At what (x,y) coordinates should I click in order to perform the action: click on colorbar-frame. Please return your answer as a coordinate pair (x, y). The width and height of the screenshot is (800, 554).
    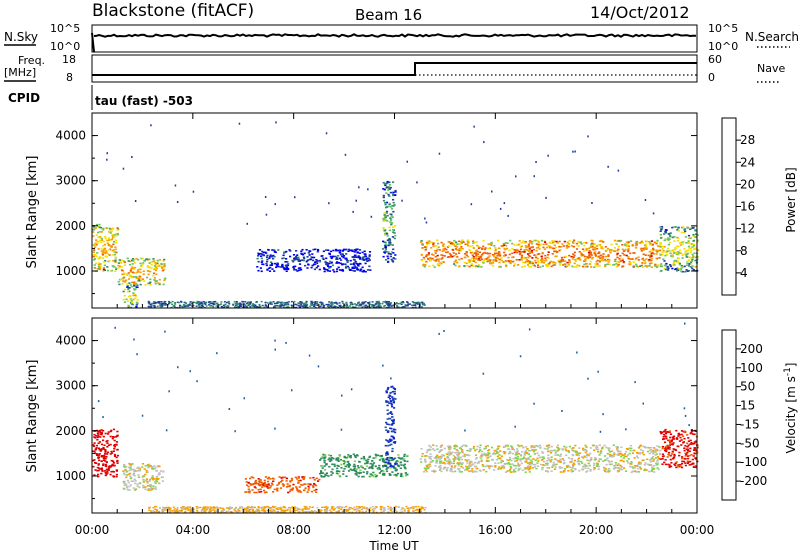
    Looking at the image, I should click on (729, 206).